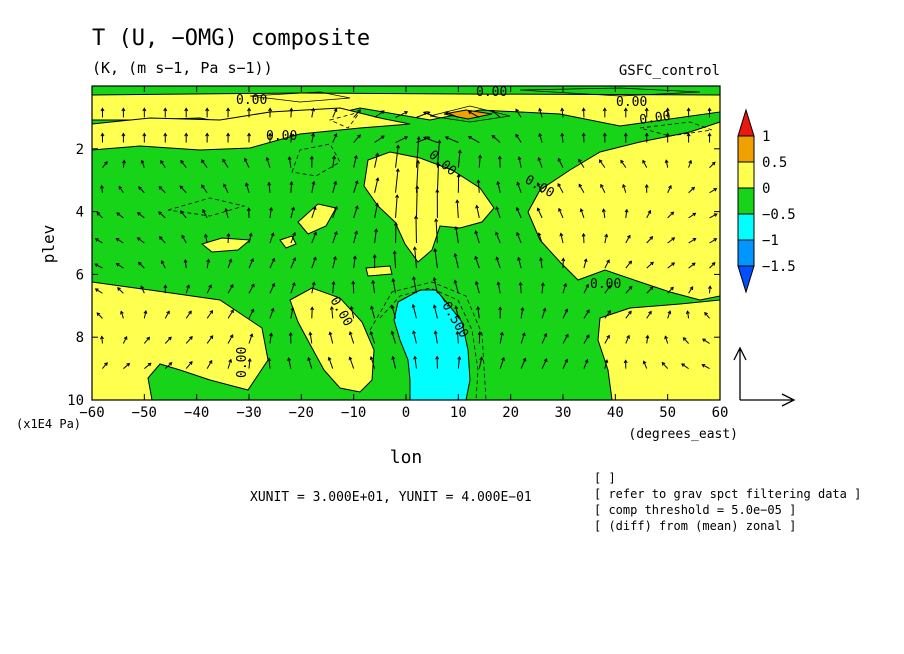 This screenshot has width=904, height=654. What do you see at coordinates (48, 244) in the screenshot?
I see `y-axis-label: plev` at bounding box center [48, 244].